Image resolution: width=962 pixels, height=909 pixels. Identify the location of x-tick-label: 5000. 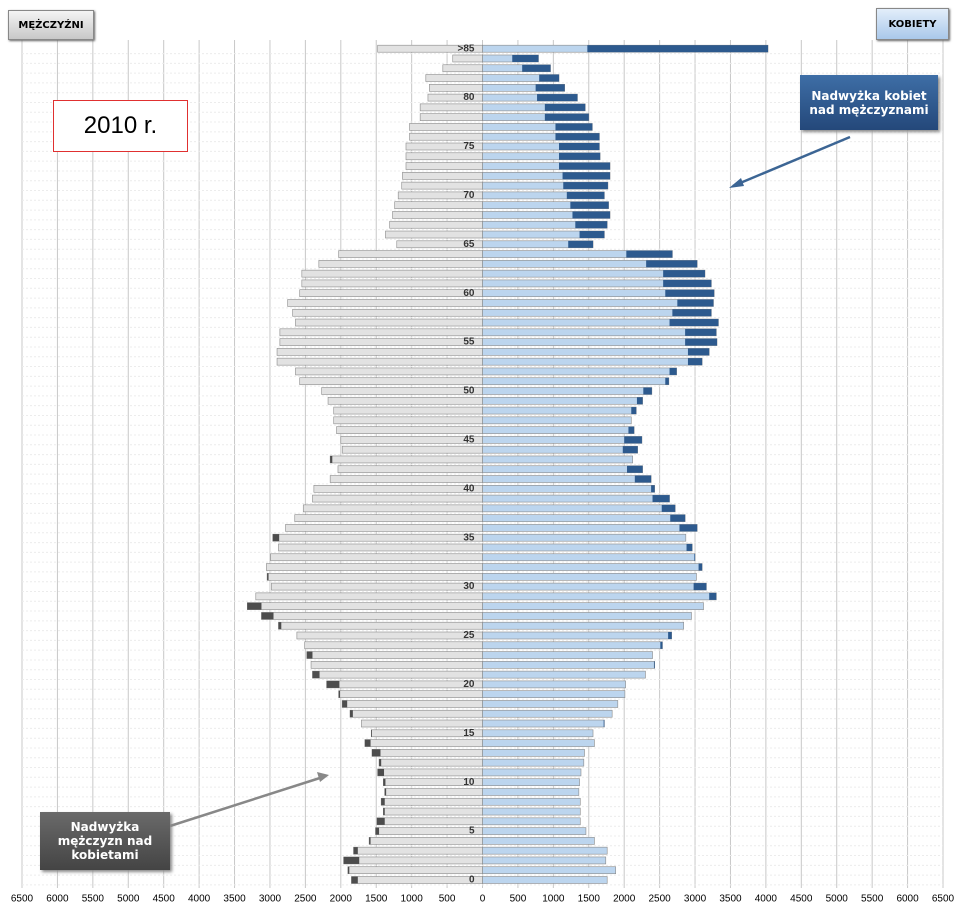
(837, 899).